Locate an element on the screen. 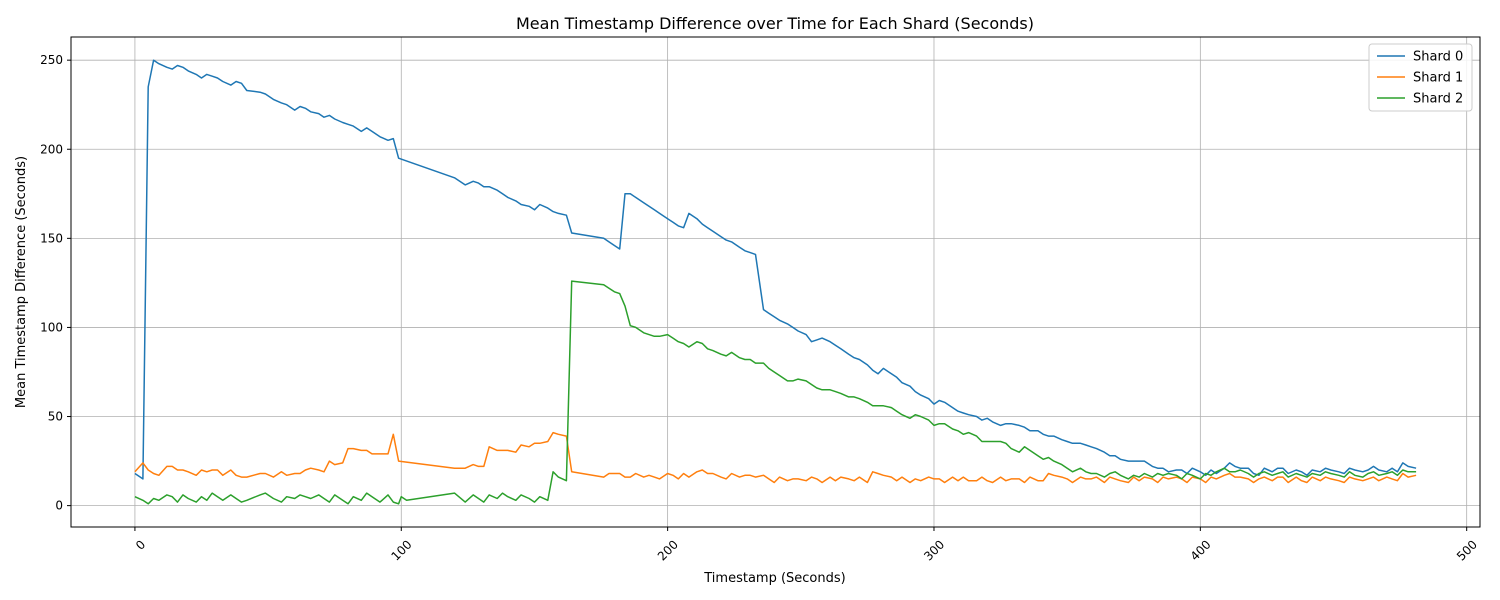 The width and height of the screenshot is (1500, 600). legend-label: Shard 1 is located at coordinates (1438, 78).